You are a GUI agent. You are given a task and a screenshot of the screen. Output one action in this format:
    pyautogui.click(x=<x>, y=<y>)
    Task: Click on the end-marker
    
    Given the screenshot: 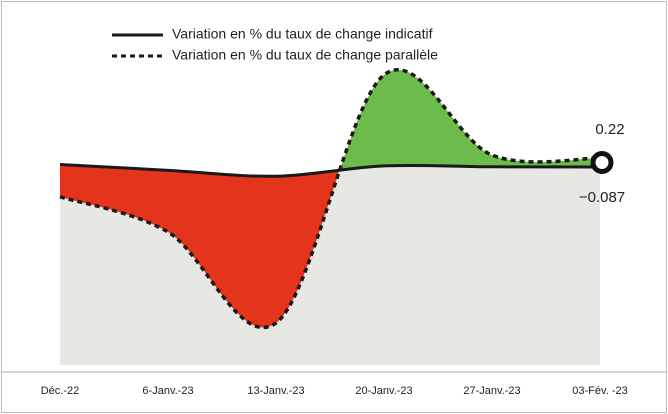 What is the action you would take?
    pyautogui.click(x=602, y=163)
    